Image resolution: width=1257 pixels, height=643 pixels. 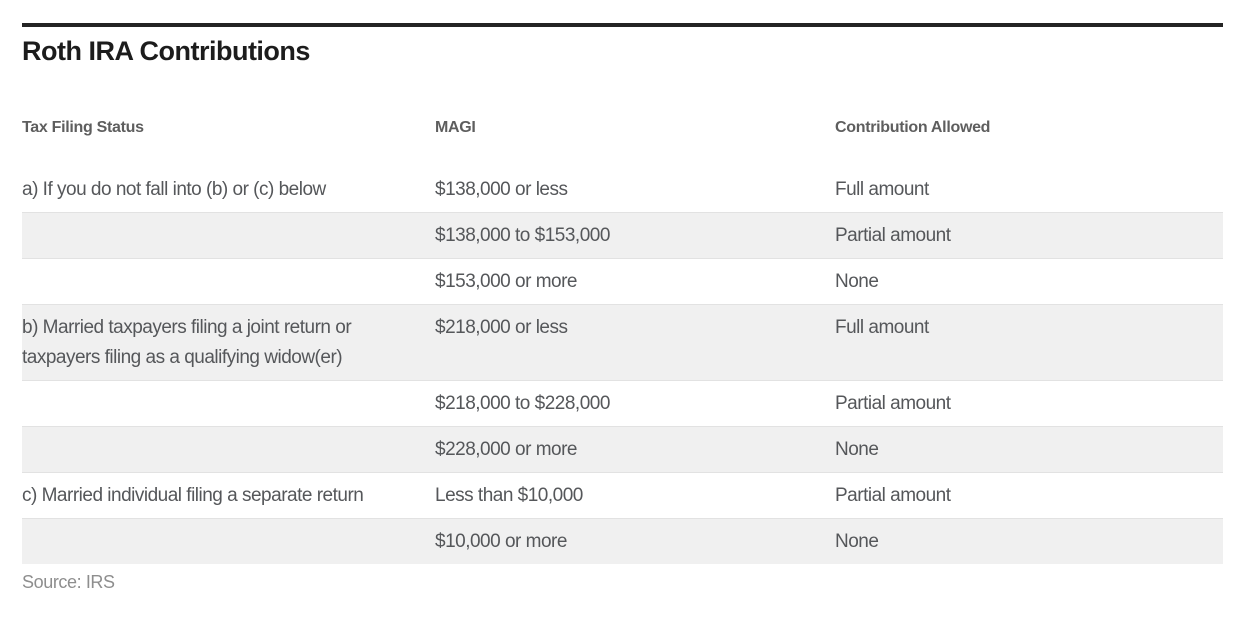 What do you see at coordinates (455, 127) in the screenshot?
I see `column-header-magi: MAGI` at bounding box center [455, 127].